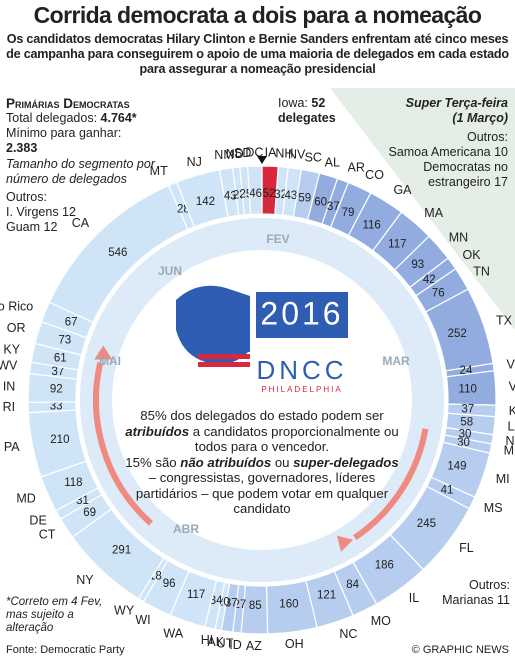  Describe the element at coordinates (118, 118) in the screenshot. I see `total-value: 4.764*` at that location.